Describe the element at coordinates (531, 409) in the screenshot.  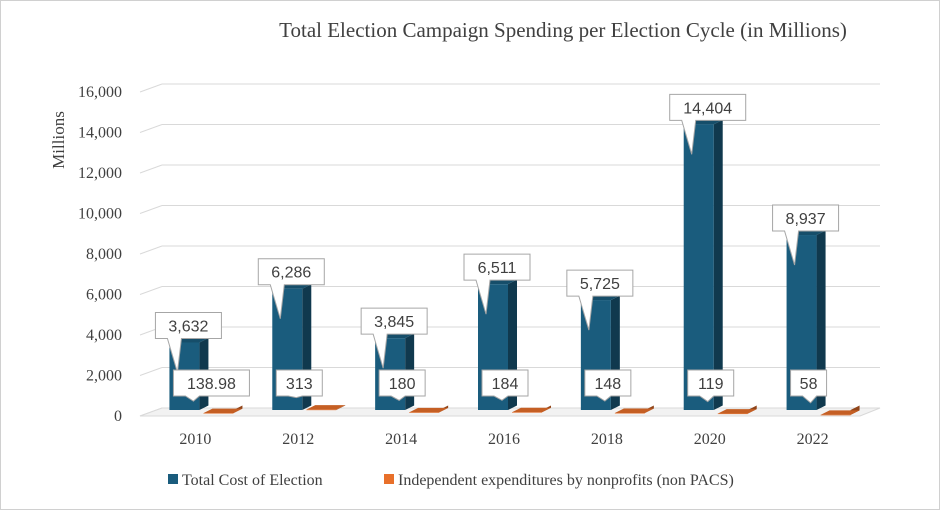
I see `bar-nonprofit-2016` at that location.